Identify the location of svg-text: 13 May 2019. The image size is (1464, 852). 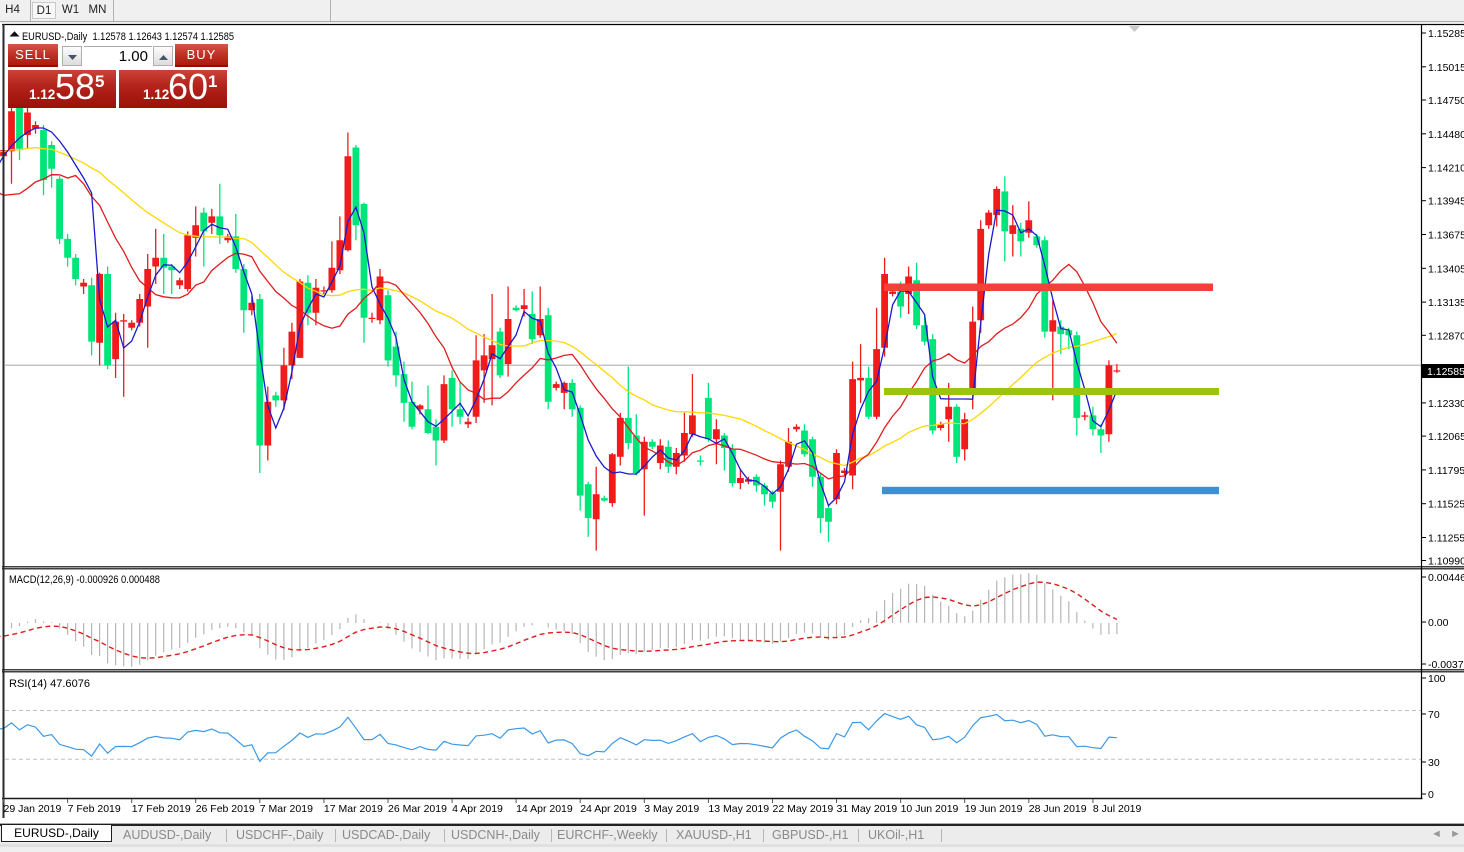
(738, 809).